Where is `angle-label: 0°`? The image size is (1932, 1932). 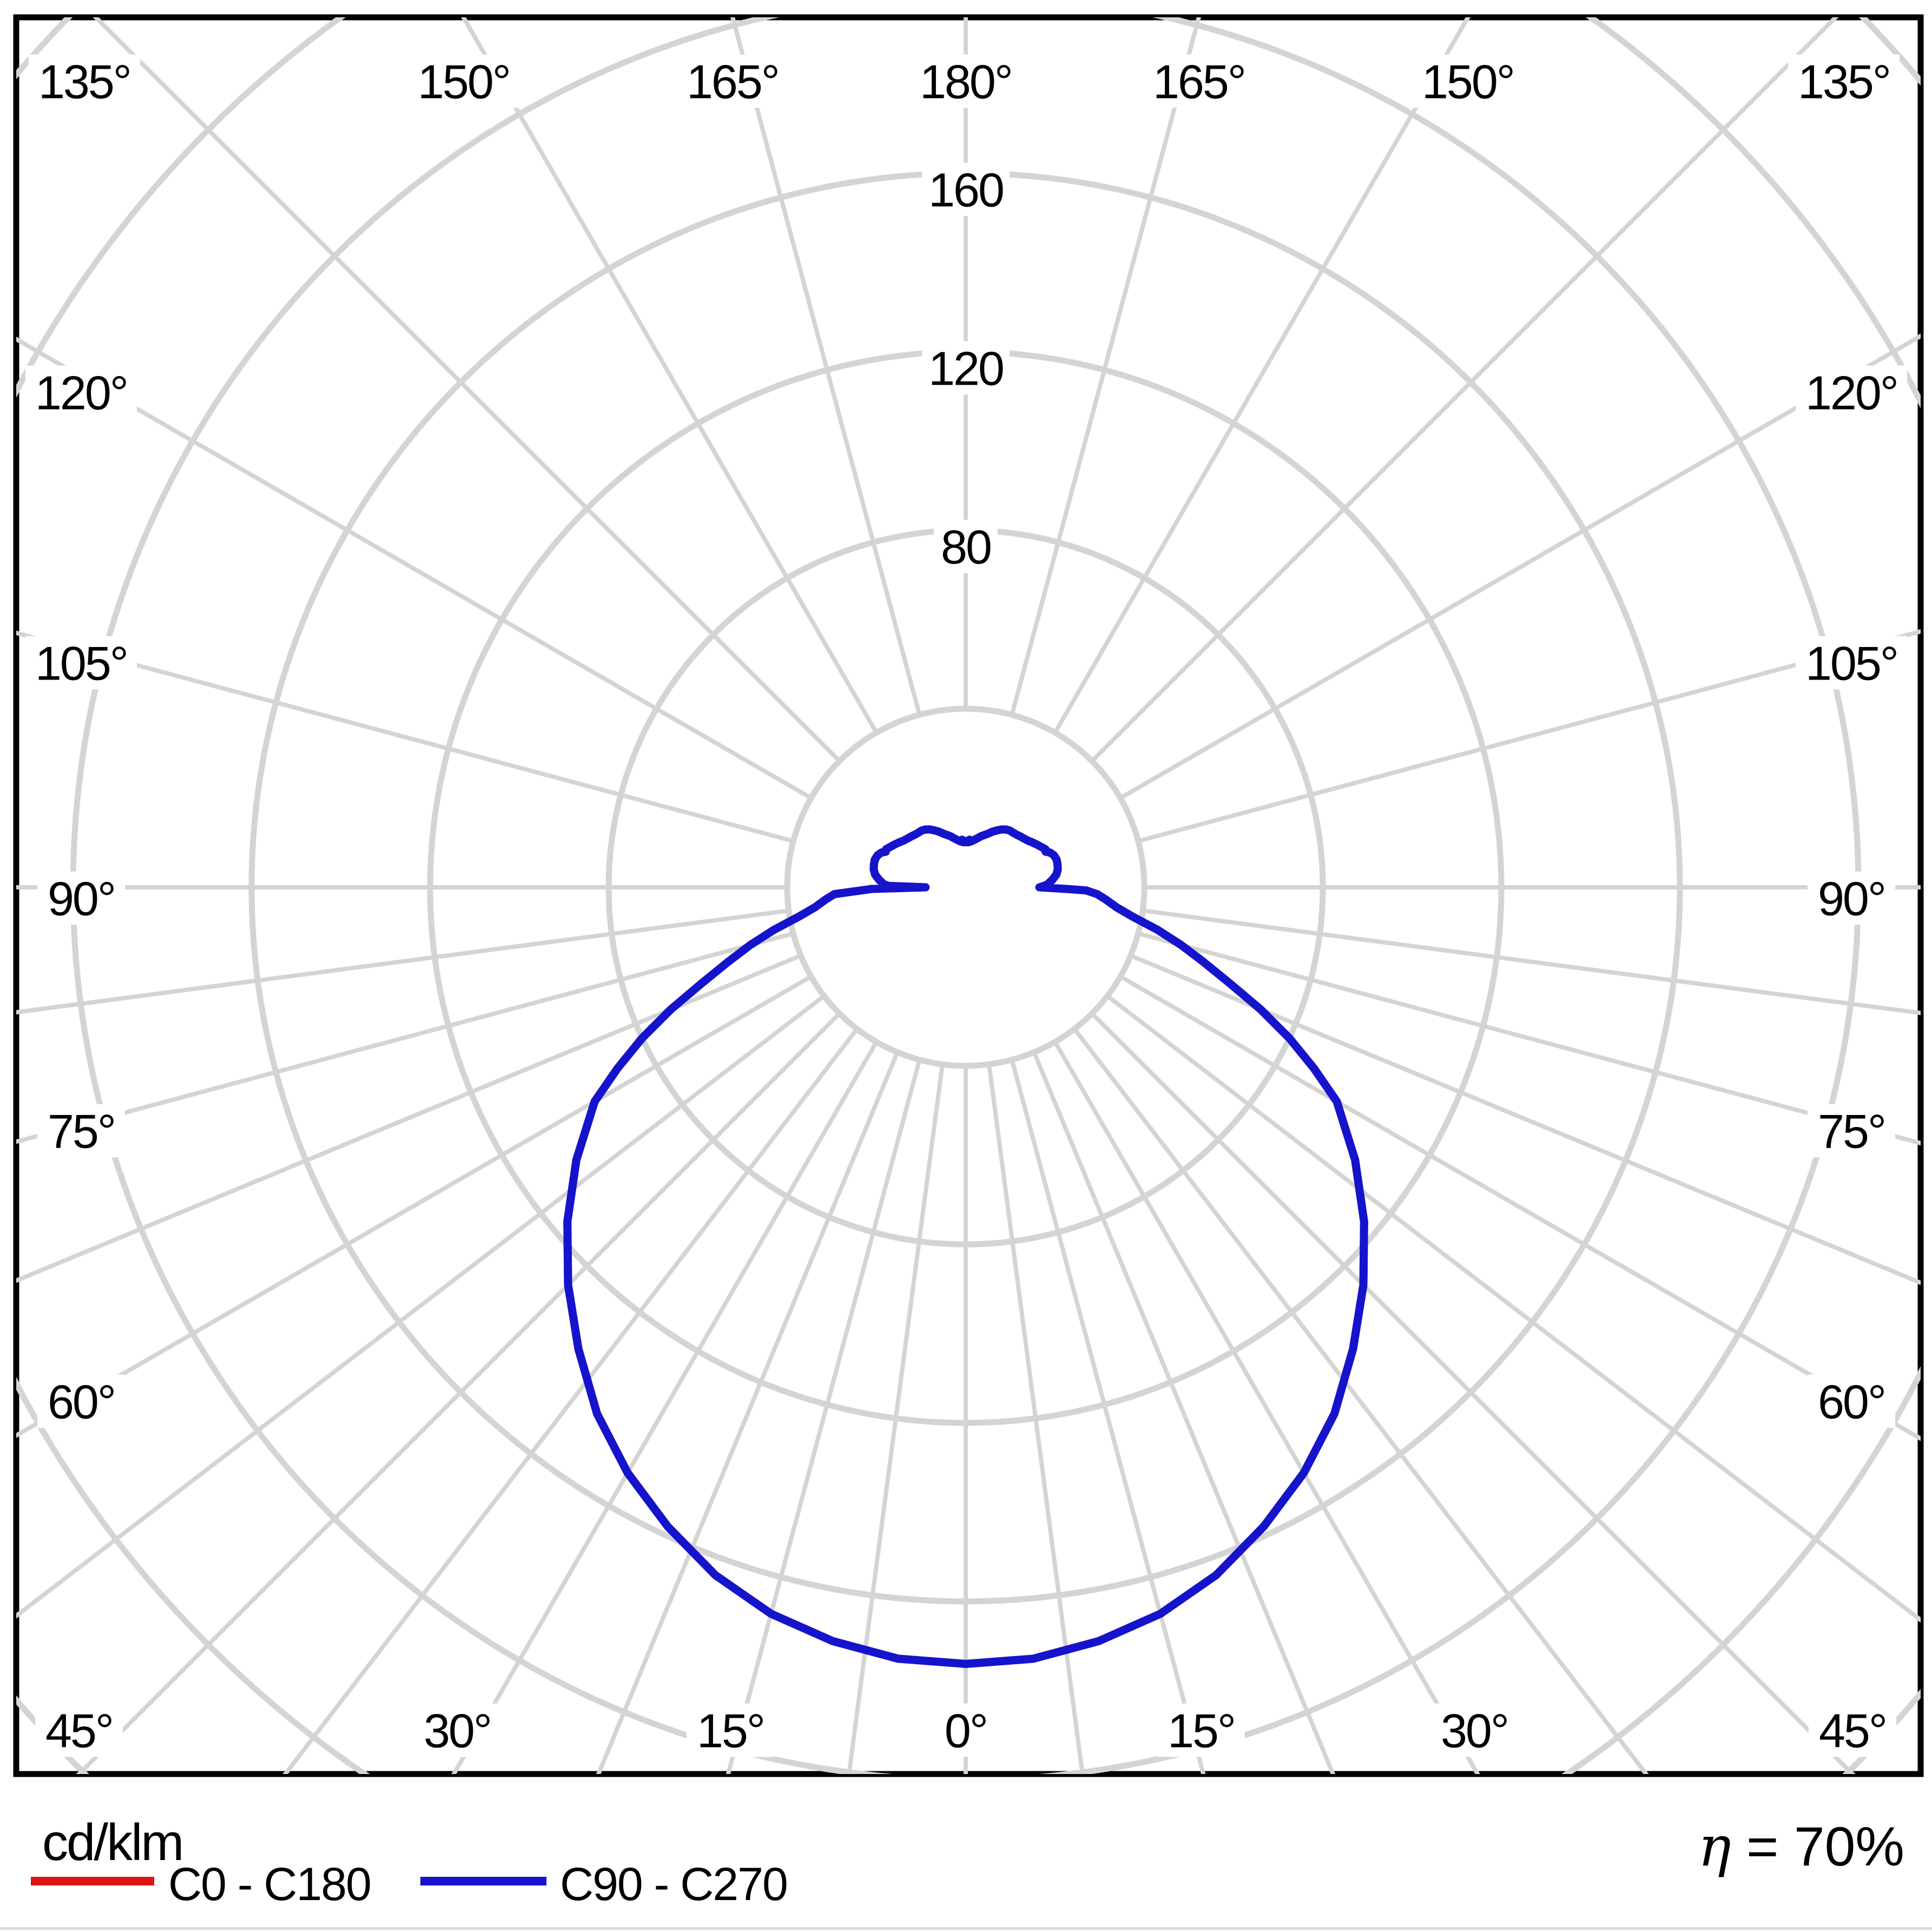
angle-label: 0° is located at coordinates (966, 1731).